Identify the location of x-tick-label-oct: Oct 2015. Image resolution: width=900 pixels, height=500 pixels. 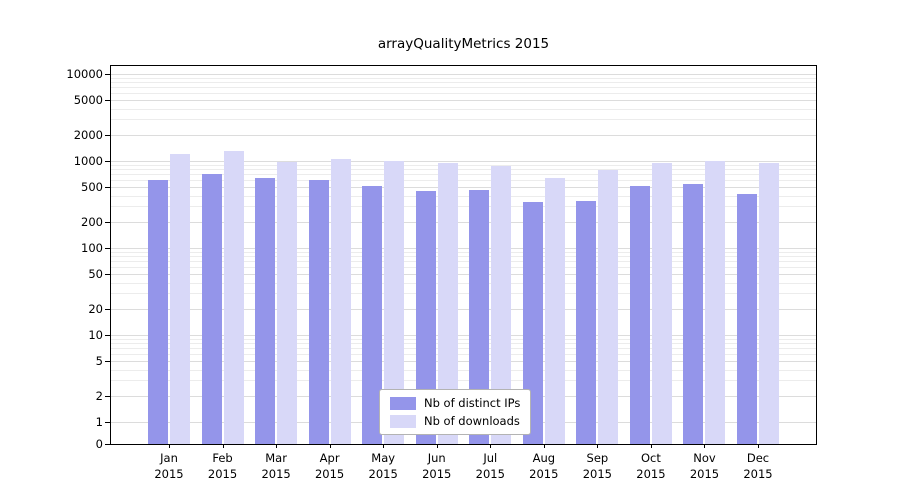
(651, 466).